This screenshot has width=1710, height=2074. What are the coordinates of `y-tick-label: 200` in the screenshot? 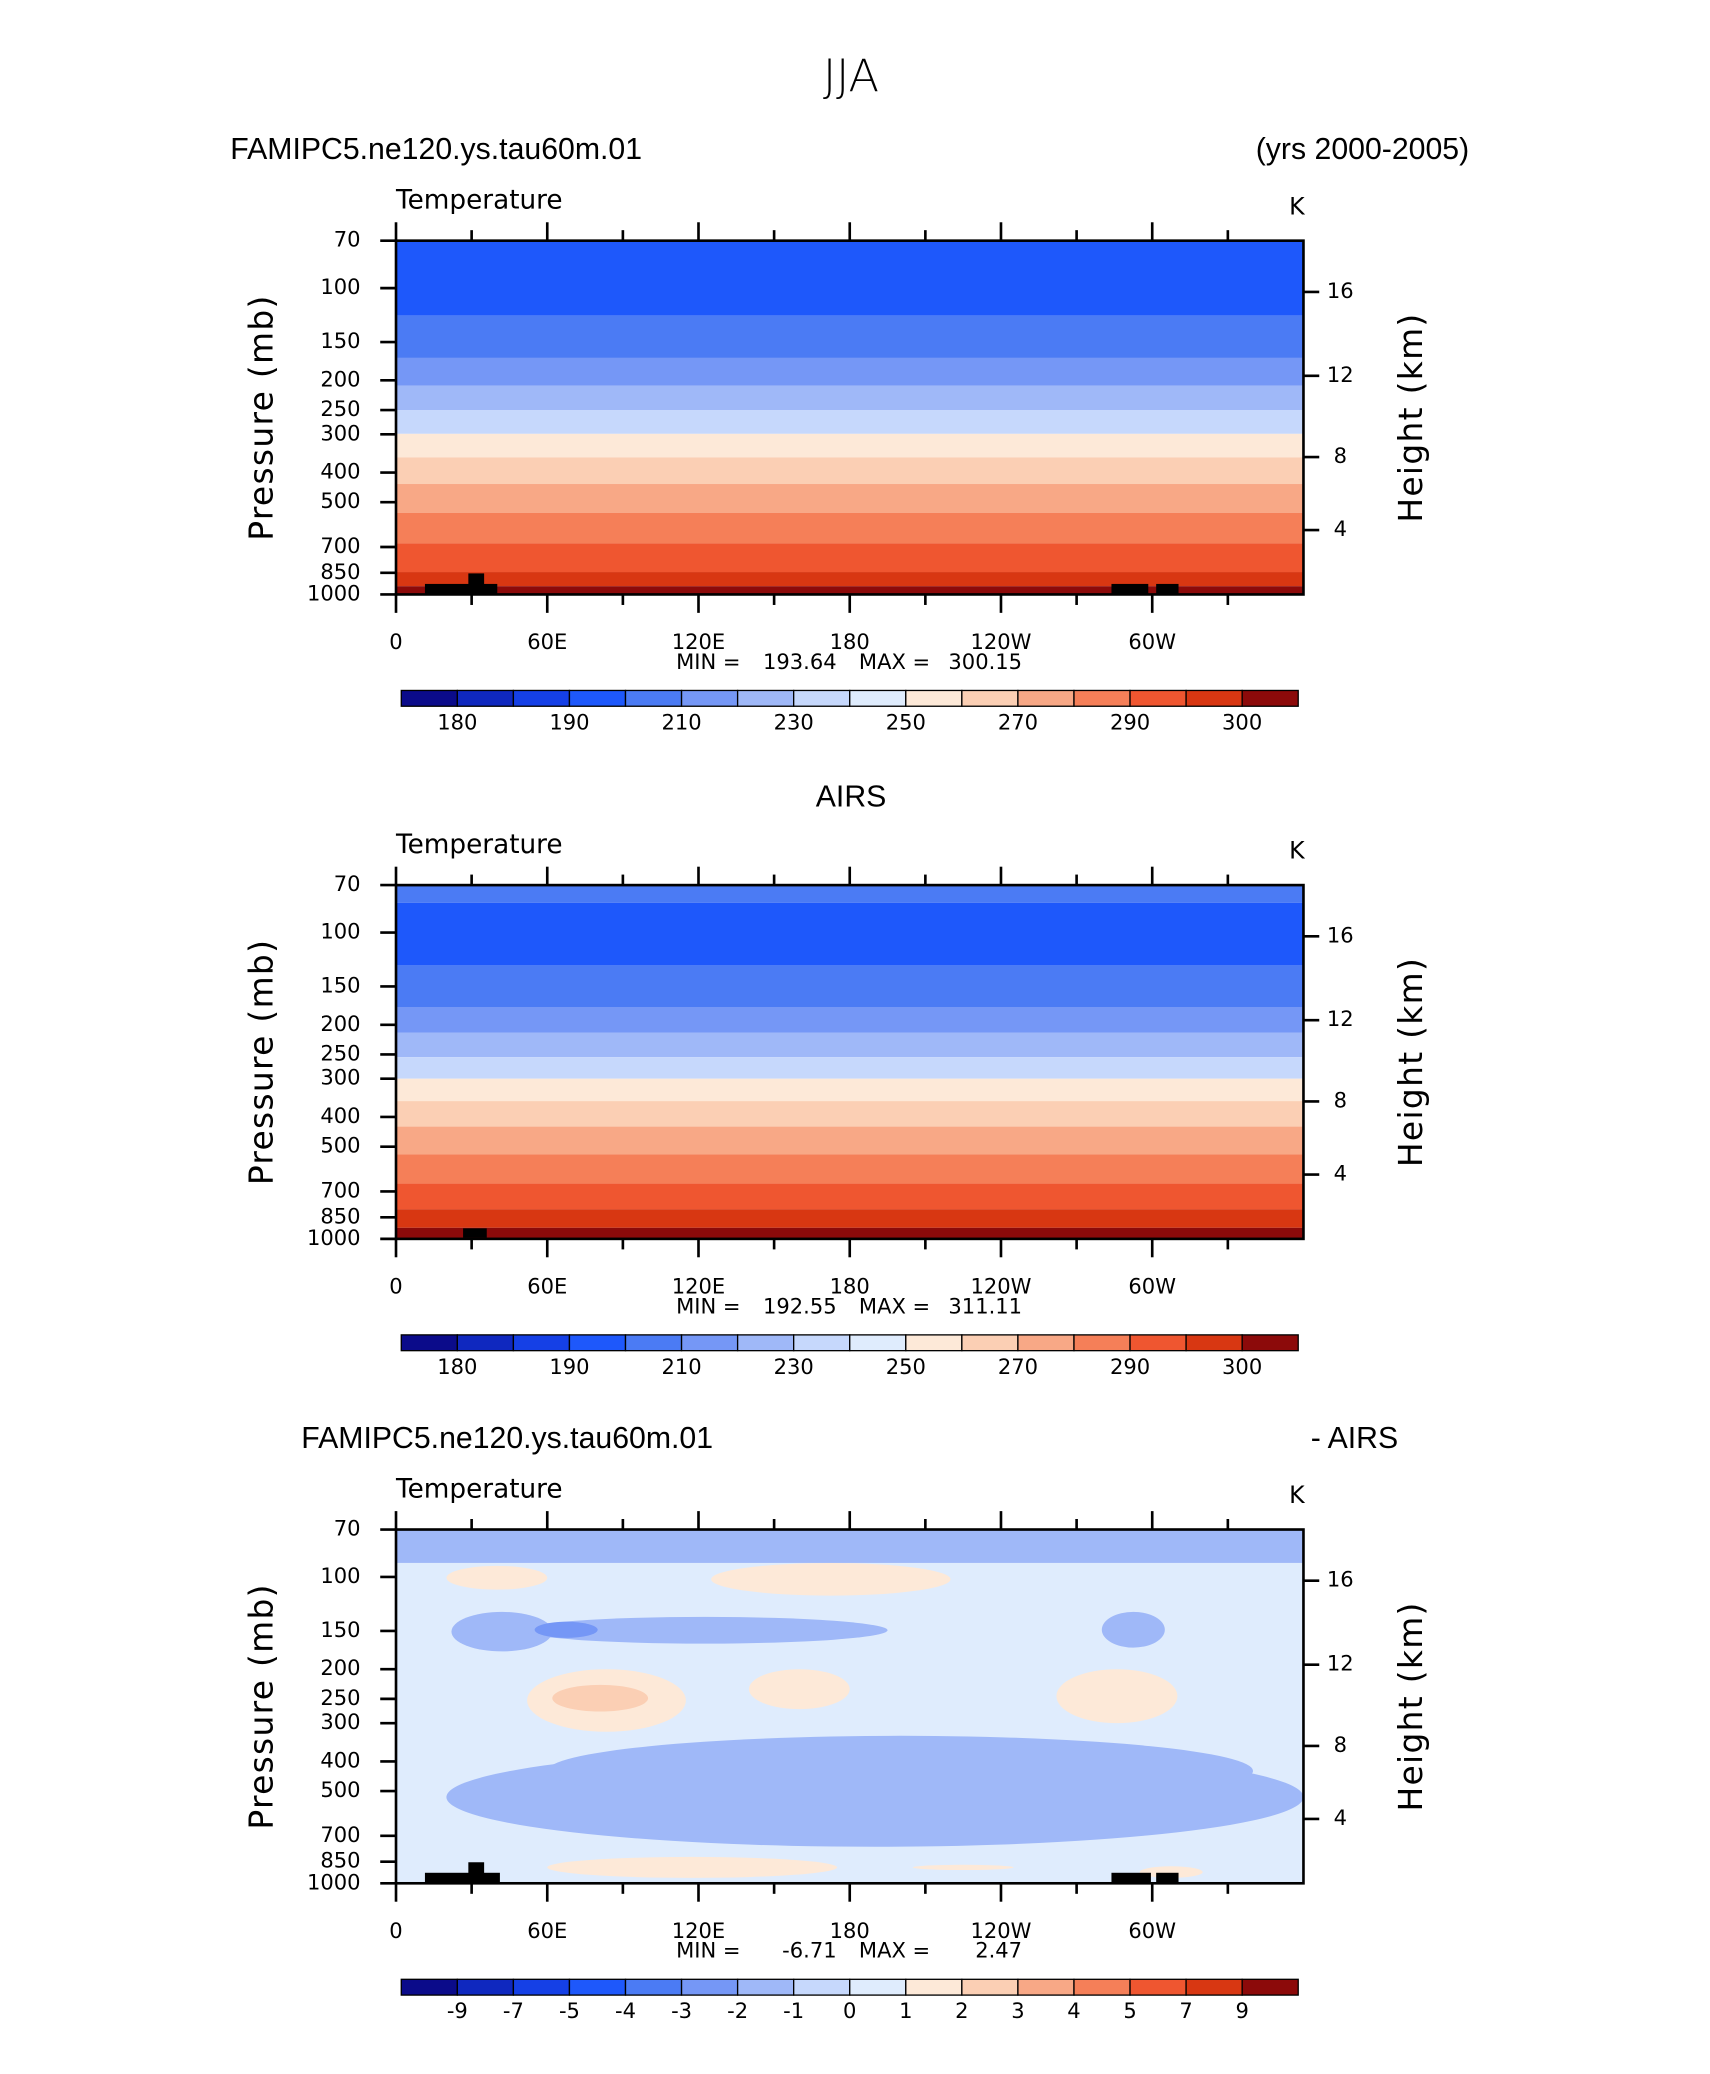 It's located at (340, 1023).